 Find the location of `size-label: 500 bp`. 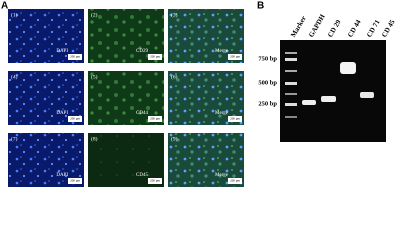

size-label: 500 bp is located at coordinates (267, 82).